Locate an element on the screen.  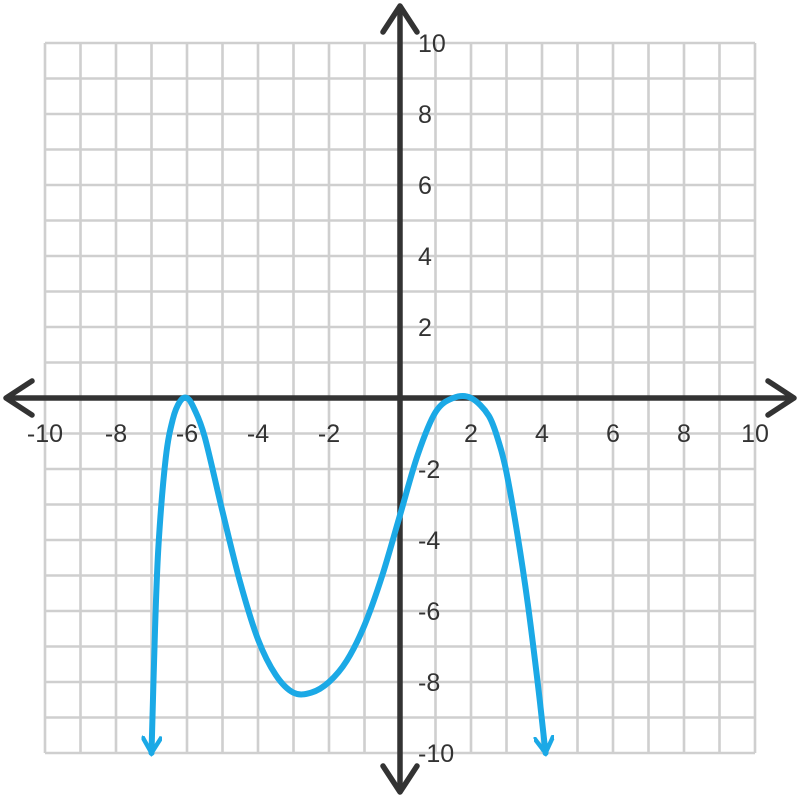
x-tick-label: 2 is located at coordinates (471, 434).